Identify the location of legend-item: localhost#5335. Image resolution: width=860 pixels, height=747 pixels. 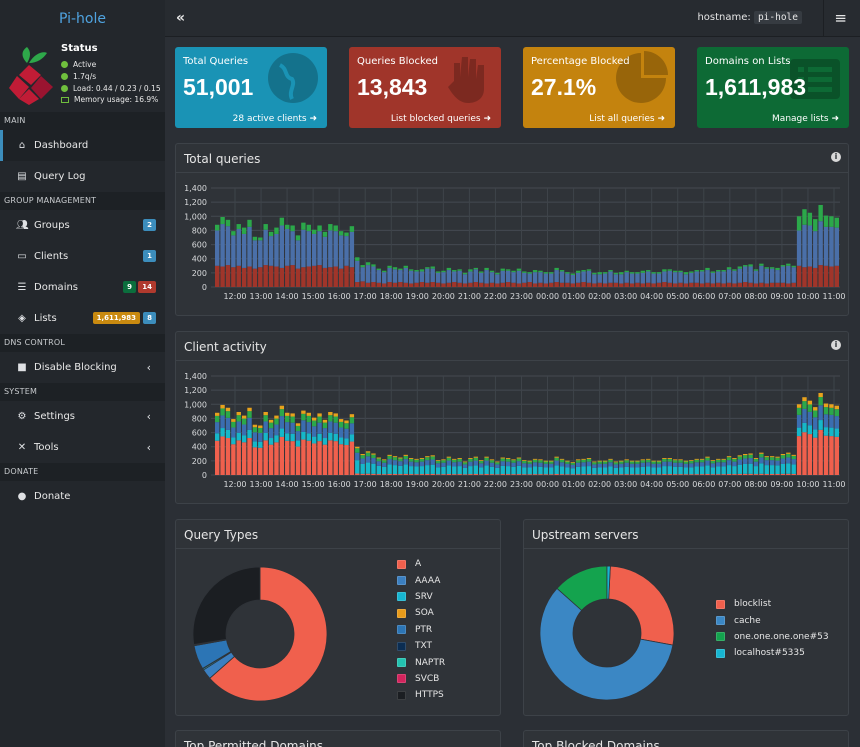
(772, 653).